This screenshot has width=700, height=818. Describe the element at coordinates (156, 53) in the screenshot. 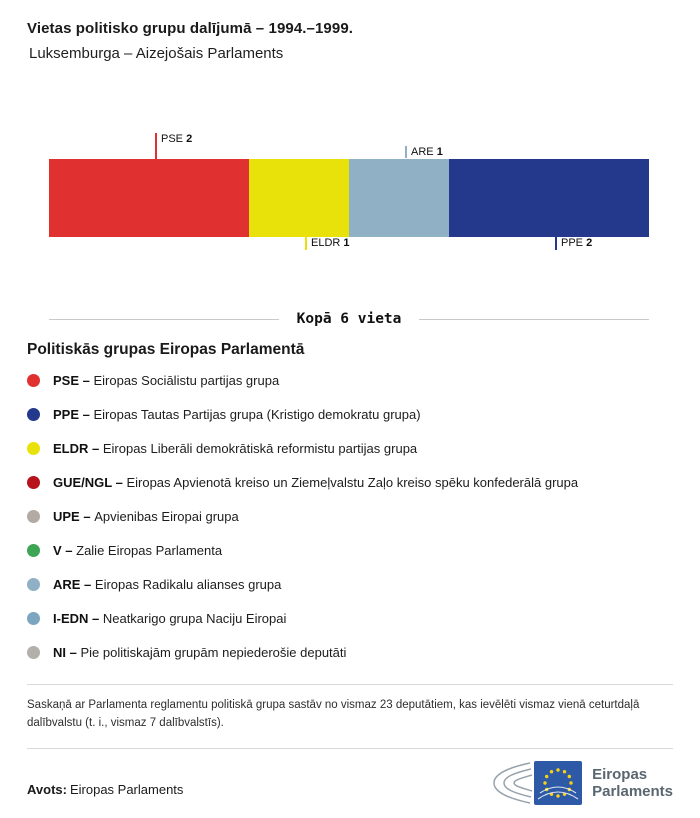

I see `page-subtitle: Luksemburga – Aizejošais Parlaments` at that location.